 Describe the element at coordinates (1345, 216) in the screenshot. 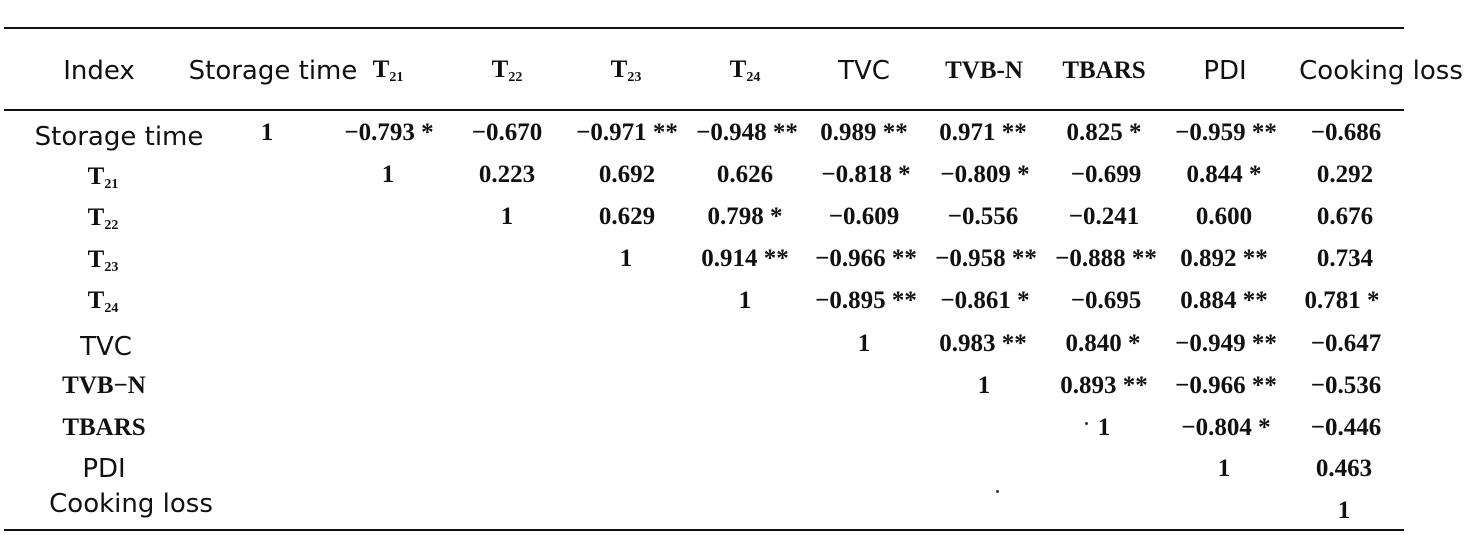

I see `table-cell: 0.676` at that location.